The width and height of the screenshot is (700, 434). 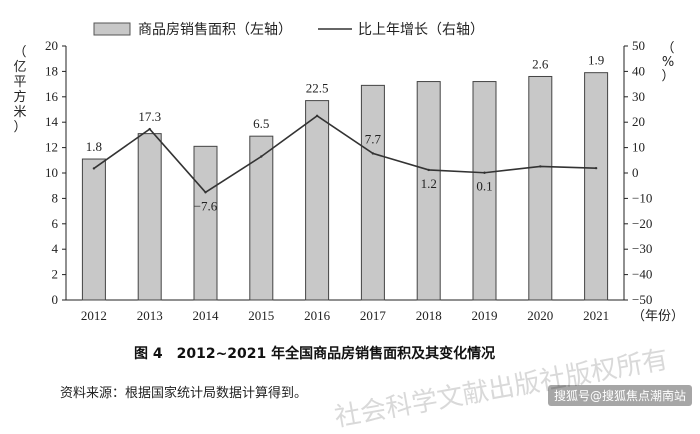 I want to click on x-tick-label: 2014, so click(x=206, y=315).